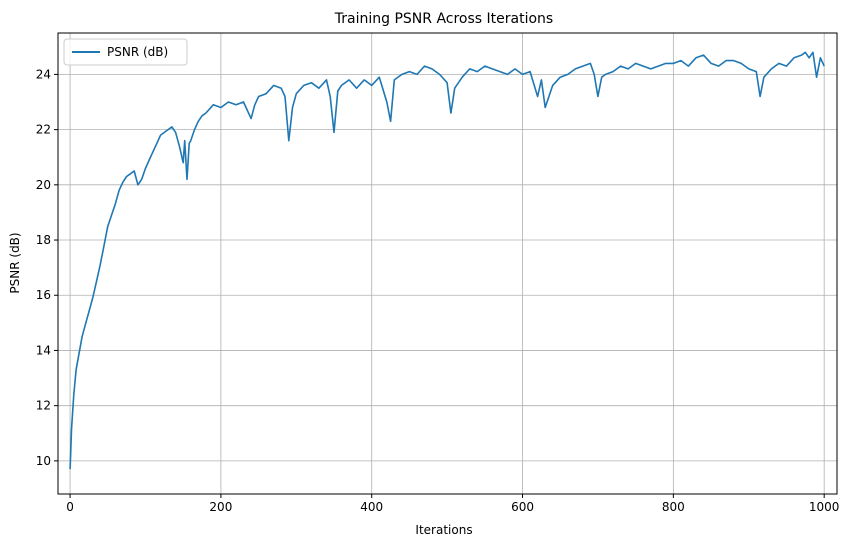 The image size is (842, 547). Describe the element at coordinates (452, 504) in the screenshot. I see `x-axis-ticks: 0 200 400 600 800 1000` at that location.